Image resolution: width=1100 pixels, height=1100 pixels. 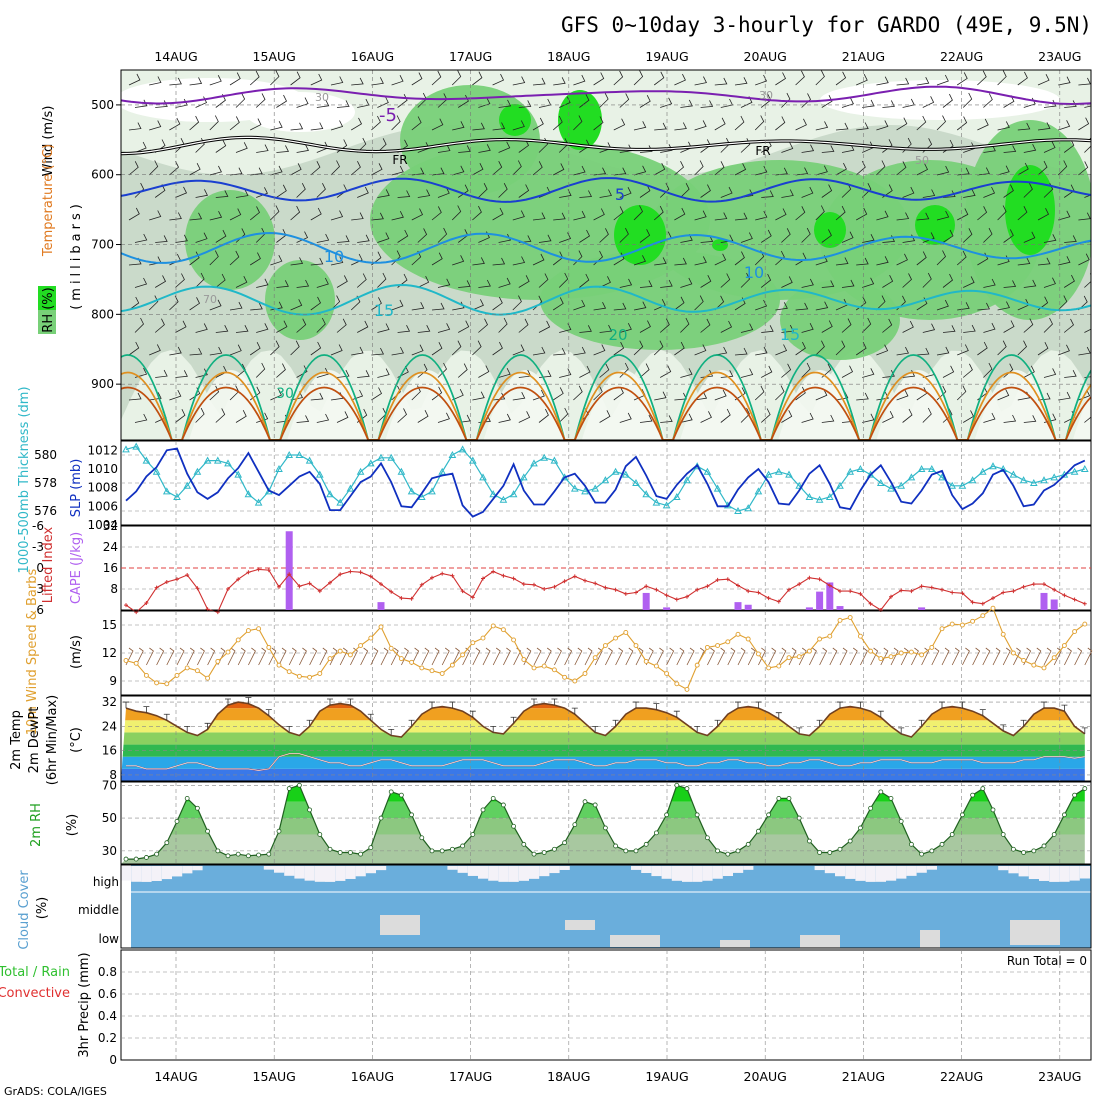 I want to click on rh-band-bright, so click(x=580, y=120).